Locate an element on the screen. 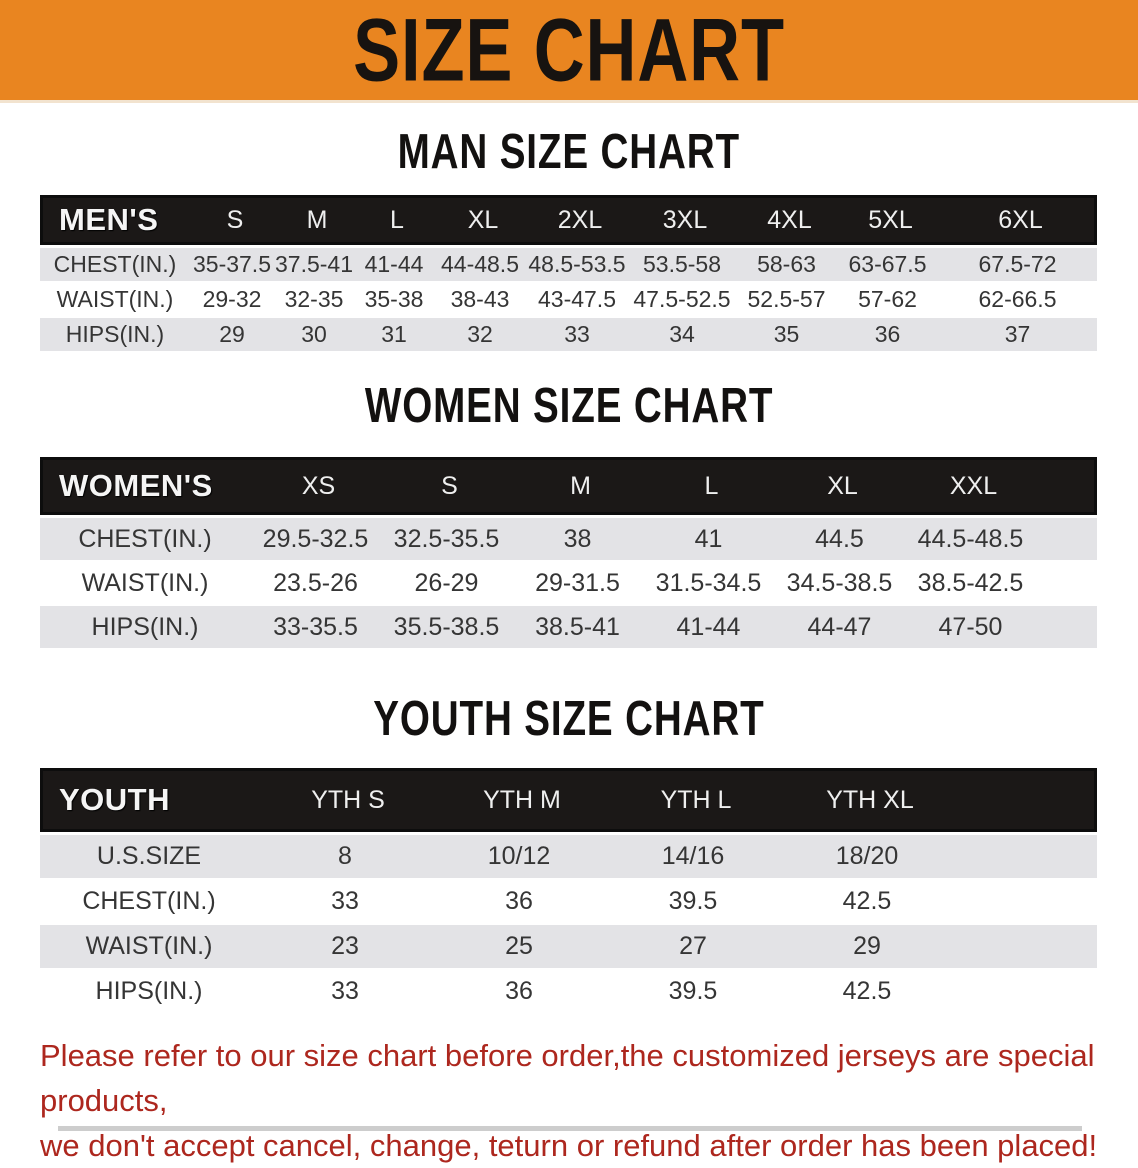 Image resolution: width=1138 pixels, height=1168 pixels. table-cell: 67.5-72 is located at coordinates (1017, 264).